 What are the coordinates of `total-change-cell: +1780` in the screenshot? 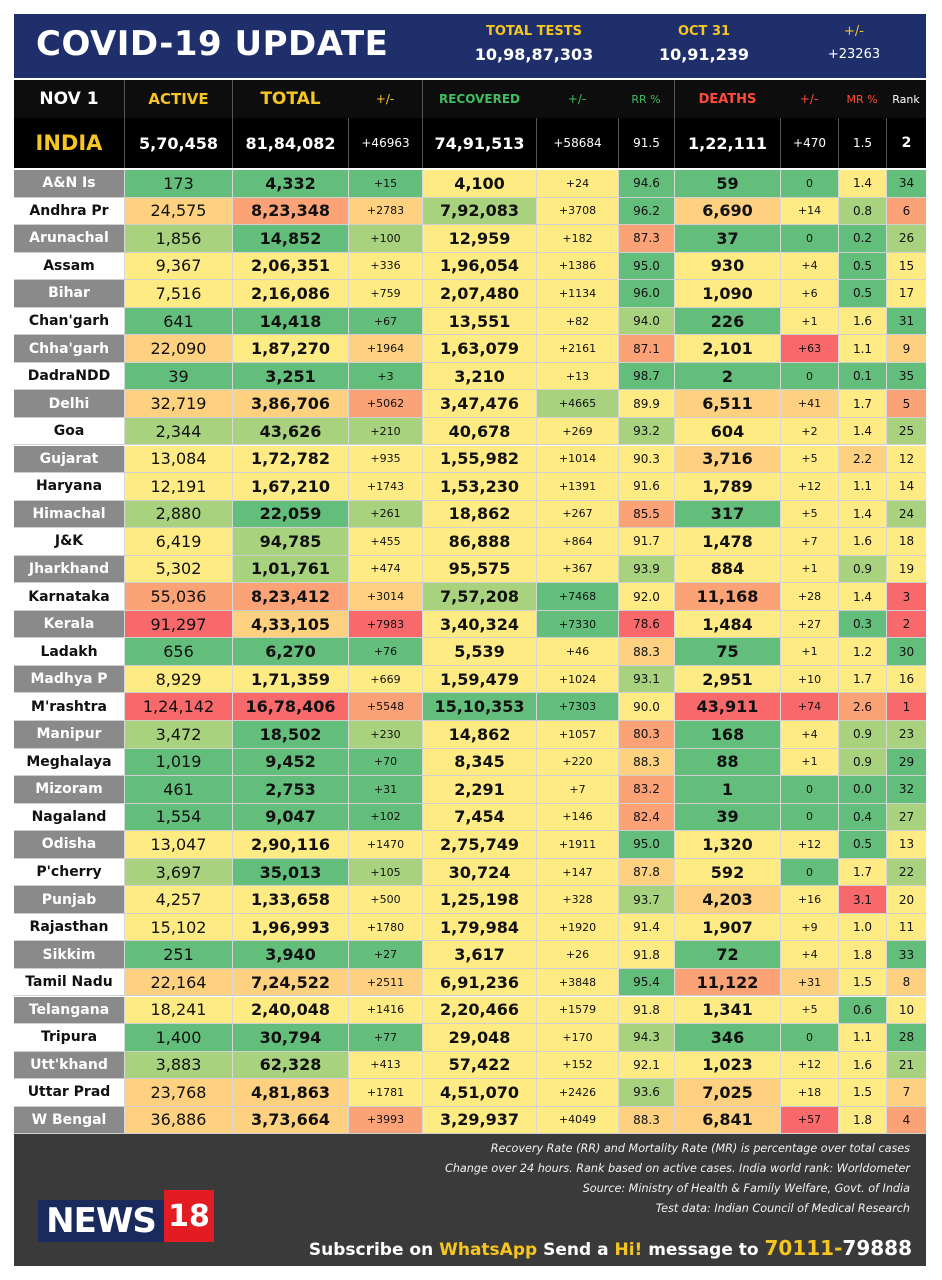 It's located at (385, 927).